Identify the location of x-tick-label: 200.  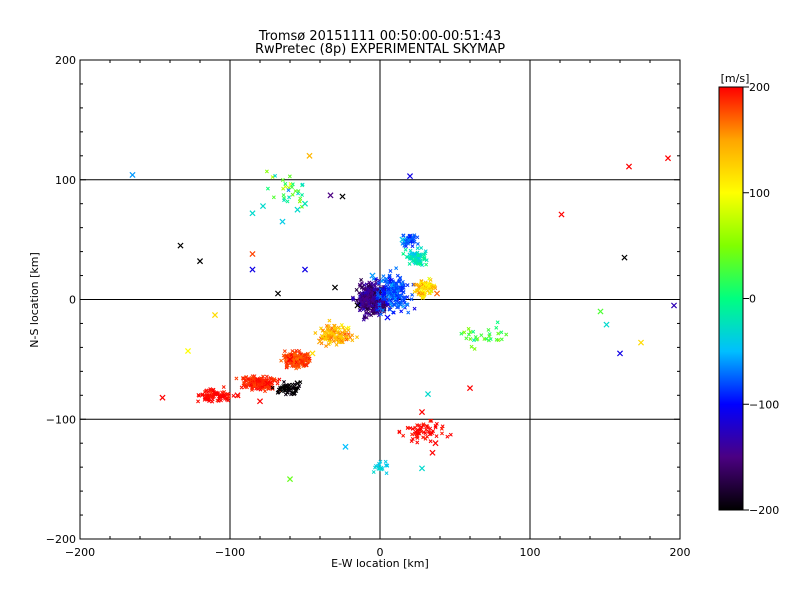
(680, 552).